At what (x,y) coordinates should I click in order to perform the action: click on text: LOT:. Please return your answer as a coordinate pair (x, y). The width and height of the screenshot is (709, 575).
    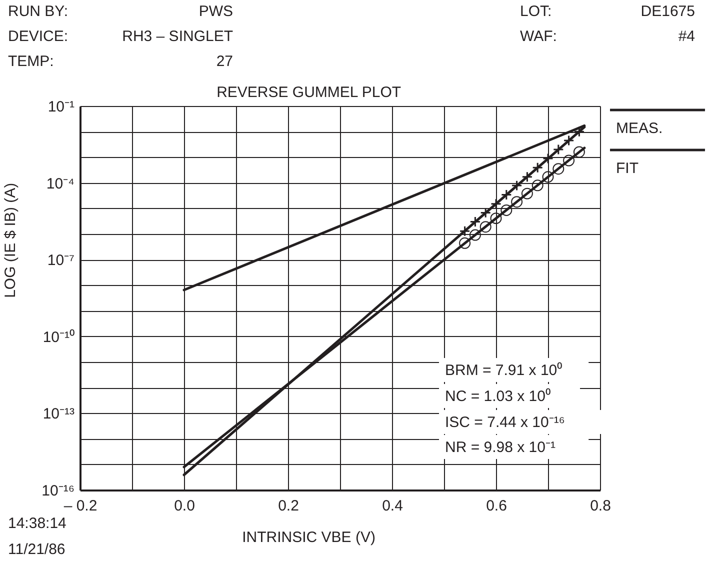
    Looking at the image, I should click on (536, 11).